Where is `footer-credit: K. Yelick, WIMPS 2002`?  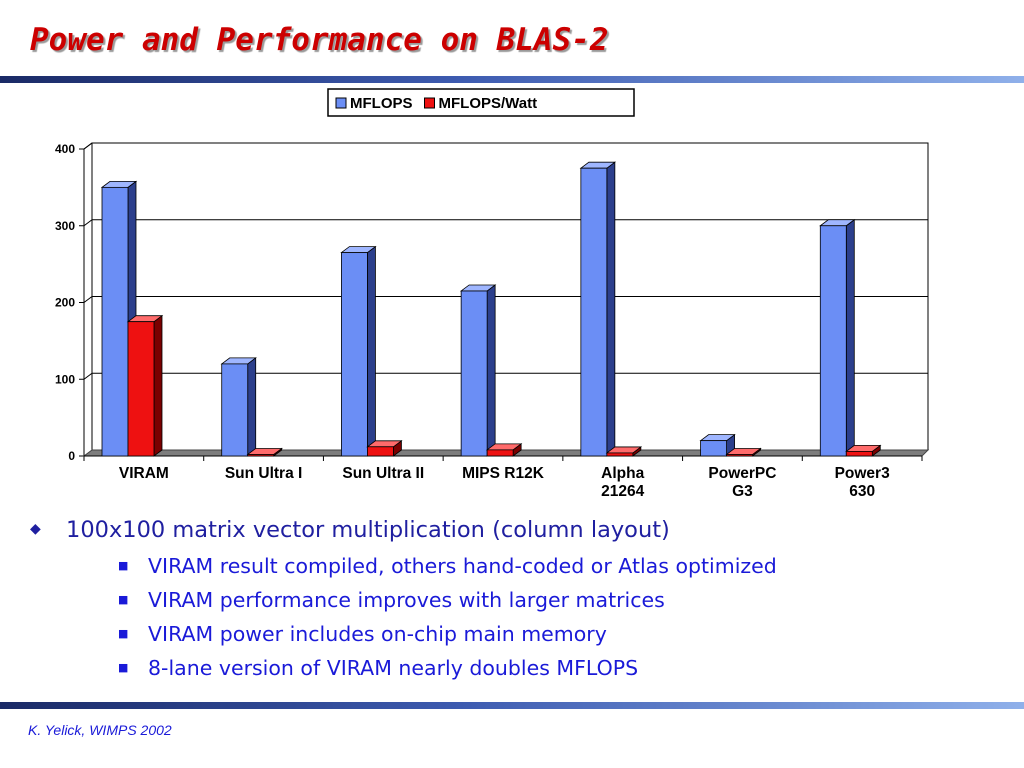 footer-credit: K. Yelick, WIMPS 2002 is located at coordinates (100, 730).